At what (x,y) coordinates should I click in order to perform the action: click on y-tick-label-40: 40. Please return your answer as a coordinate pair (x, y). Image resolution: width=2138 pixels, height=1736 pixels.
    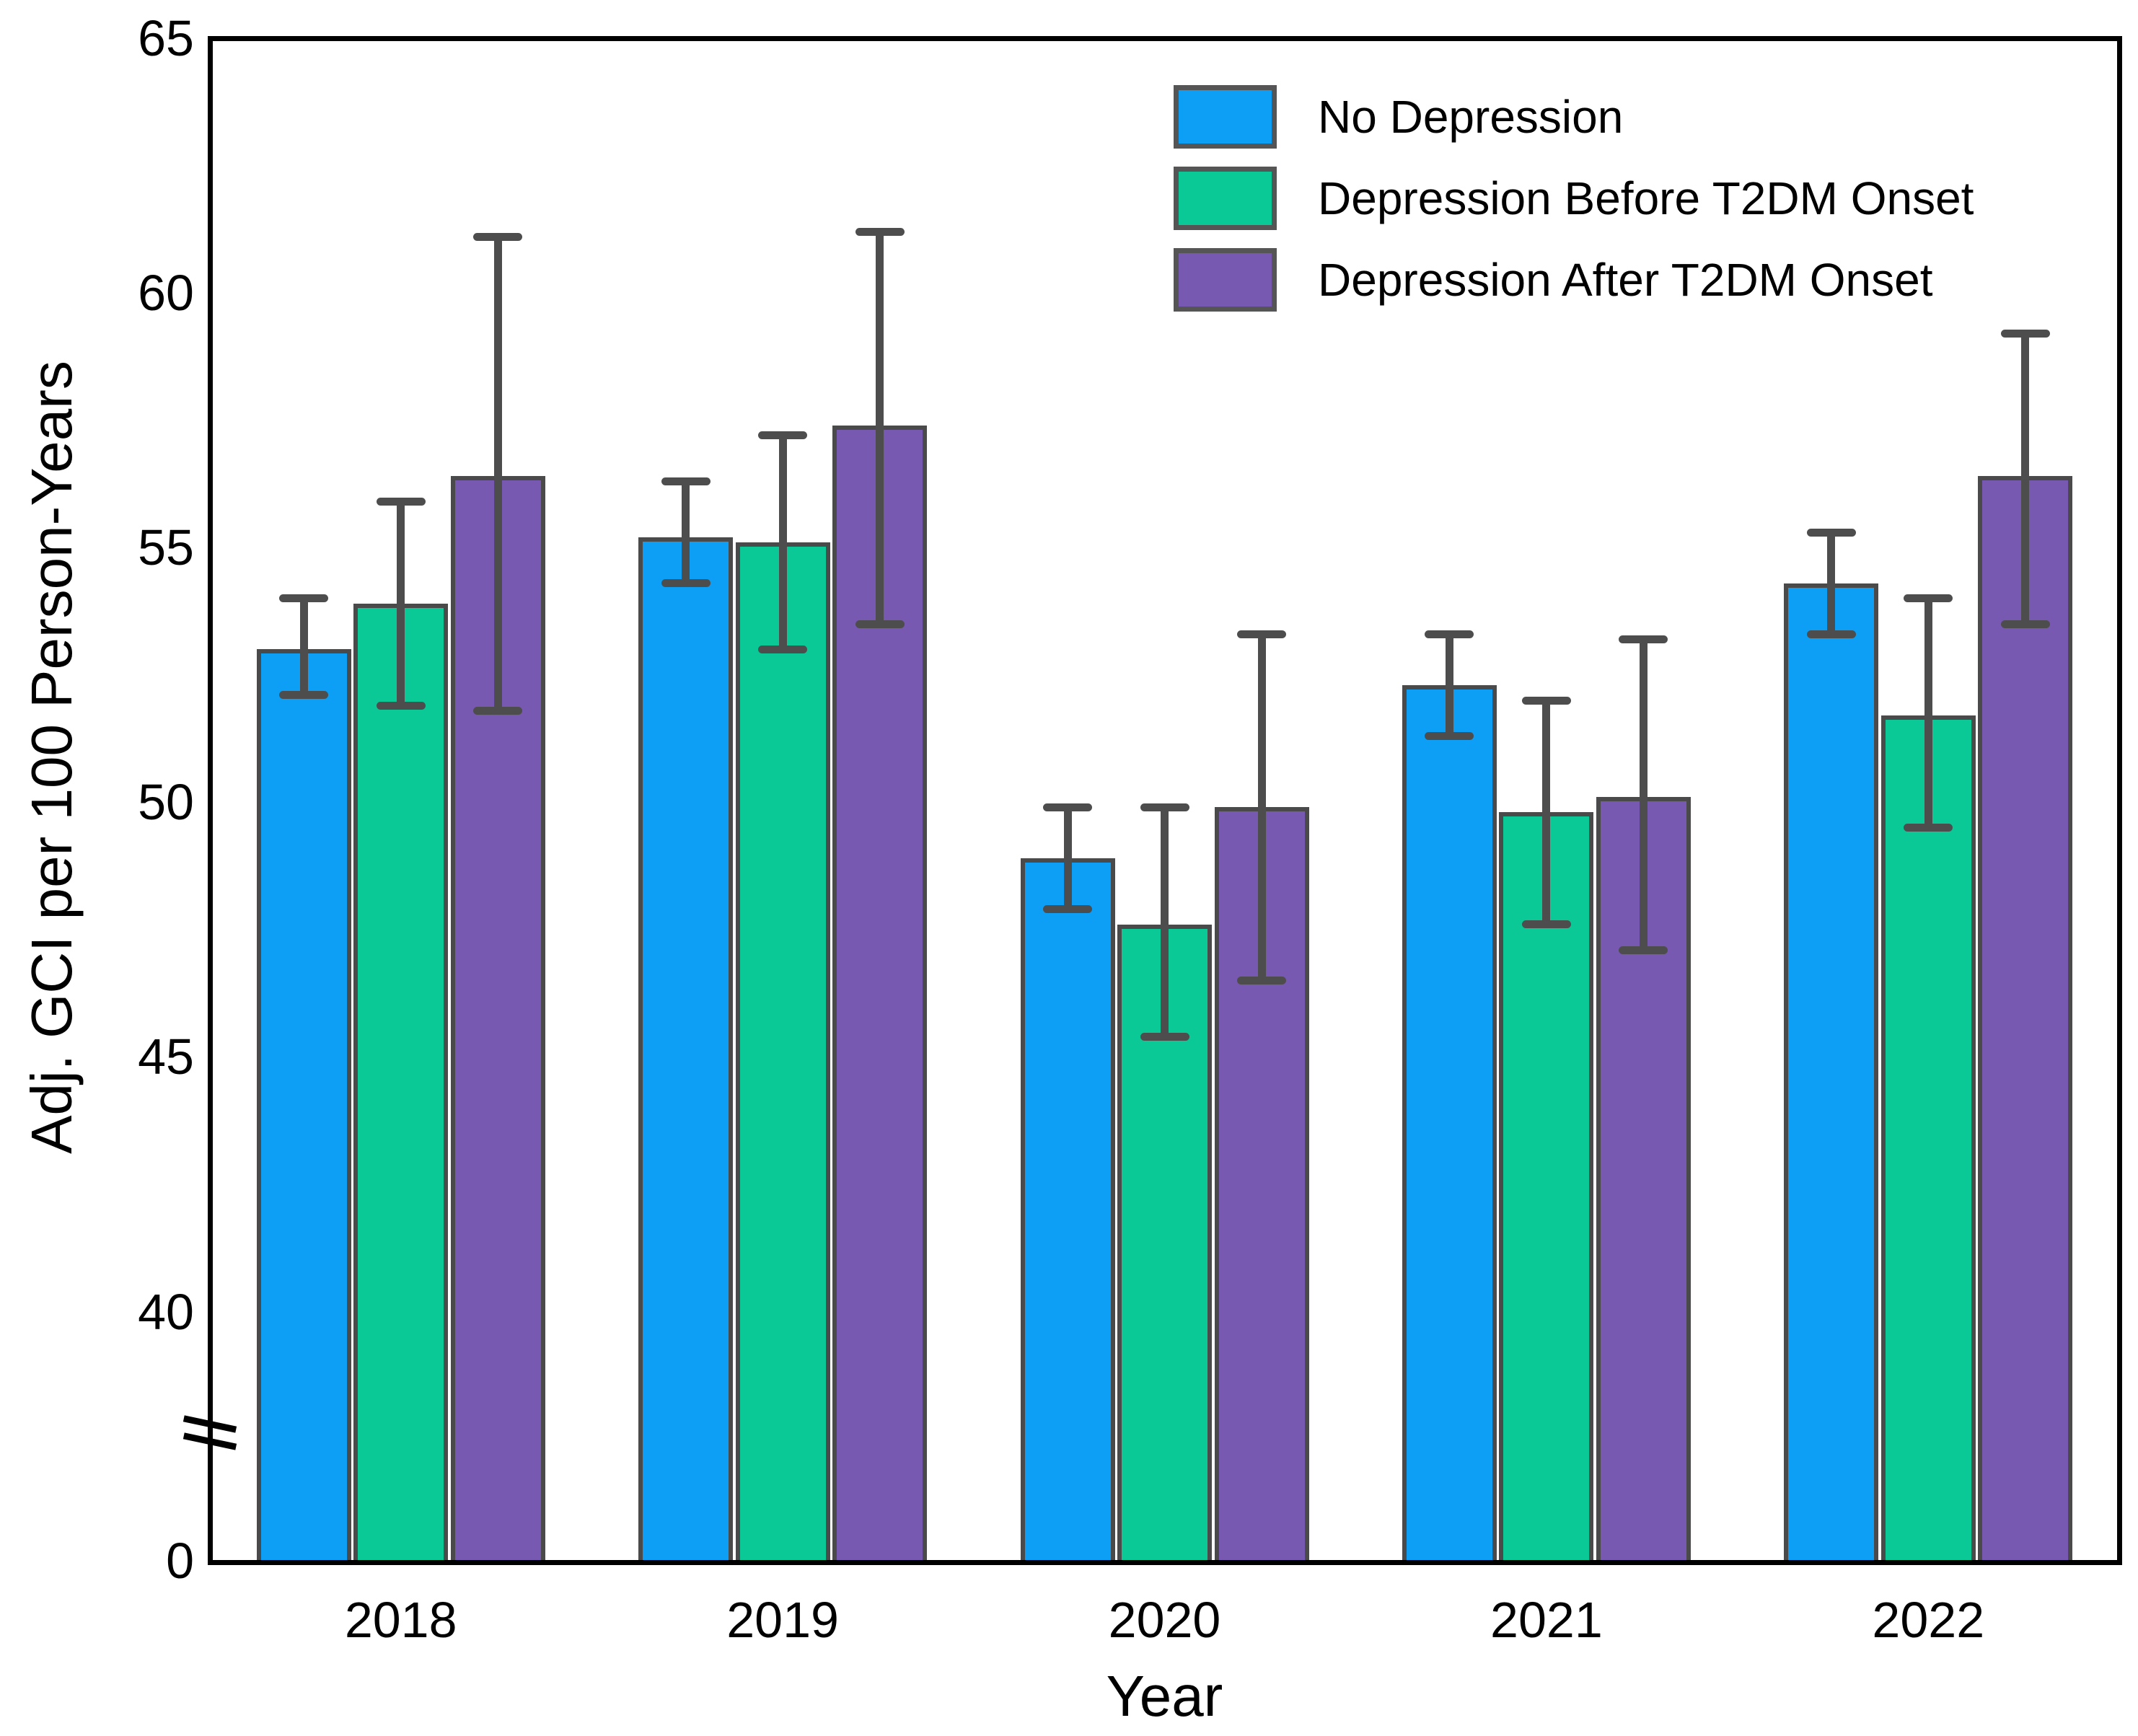
    Looking at the image, I should click on (166, 1311).